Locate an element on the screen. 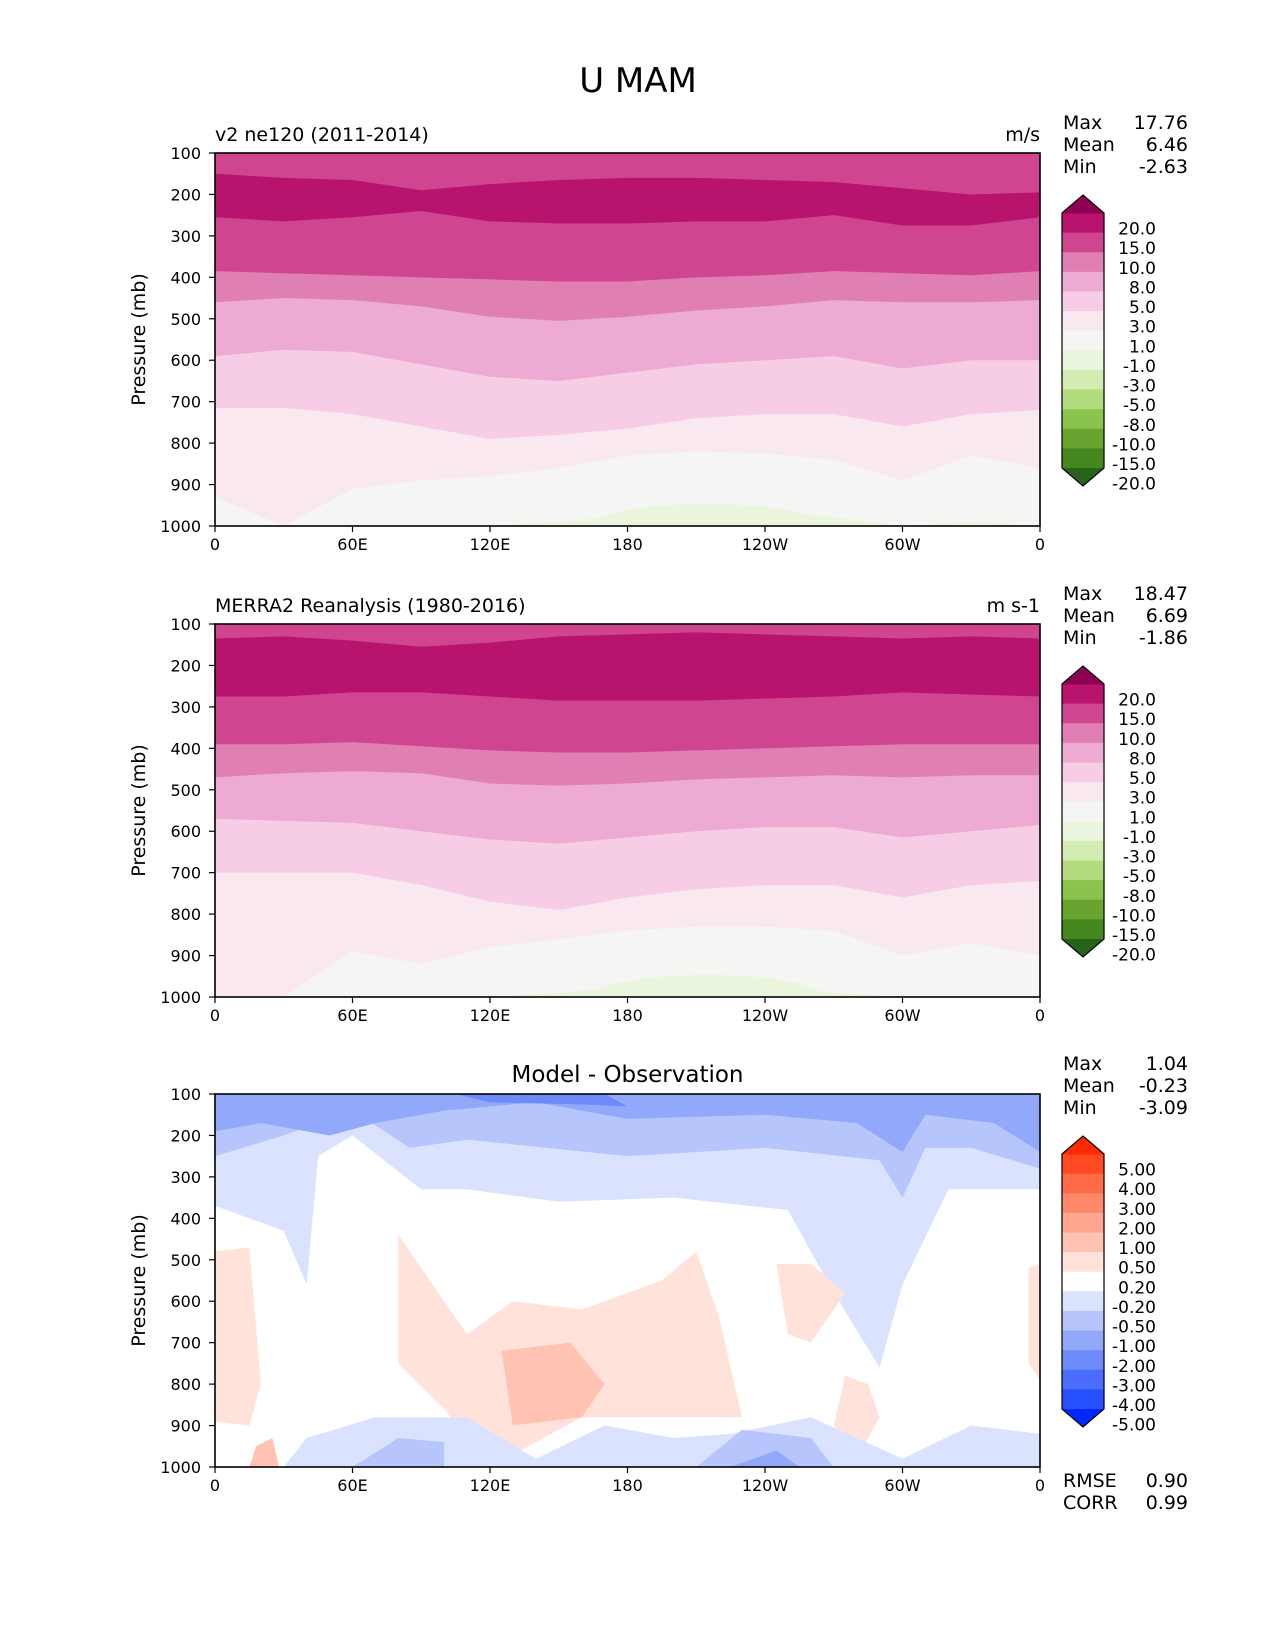  stat-label: Mean is located at coordinates (1089, 616).